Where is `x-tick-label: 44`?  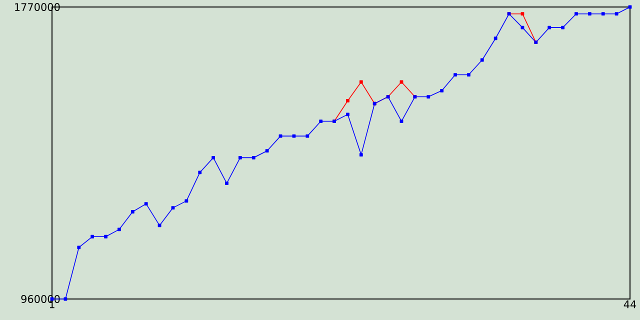
x-tick-label: 44 is located at coordinates (630, 304).